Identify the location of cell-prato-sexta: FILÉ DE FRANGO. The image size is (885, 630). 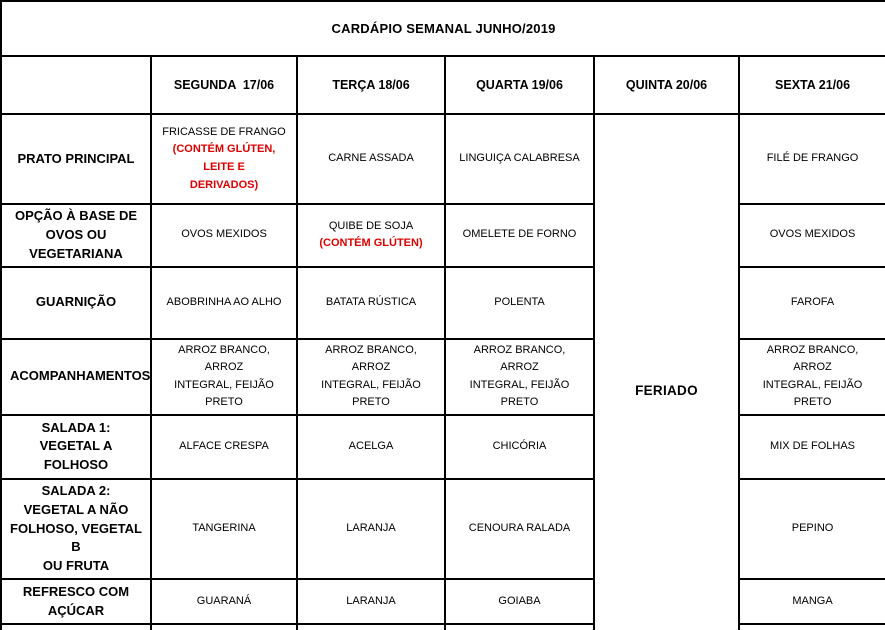
(811, 159).